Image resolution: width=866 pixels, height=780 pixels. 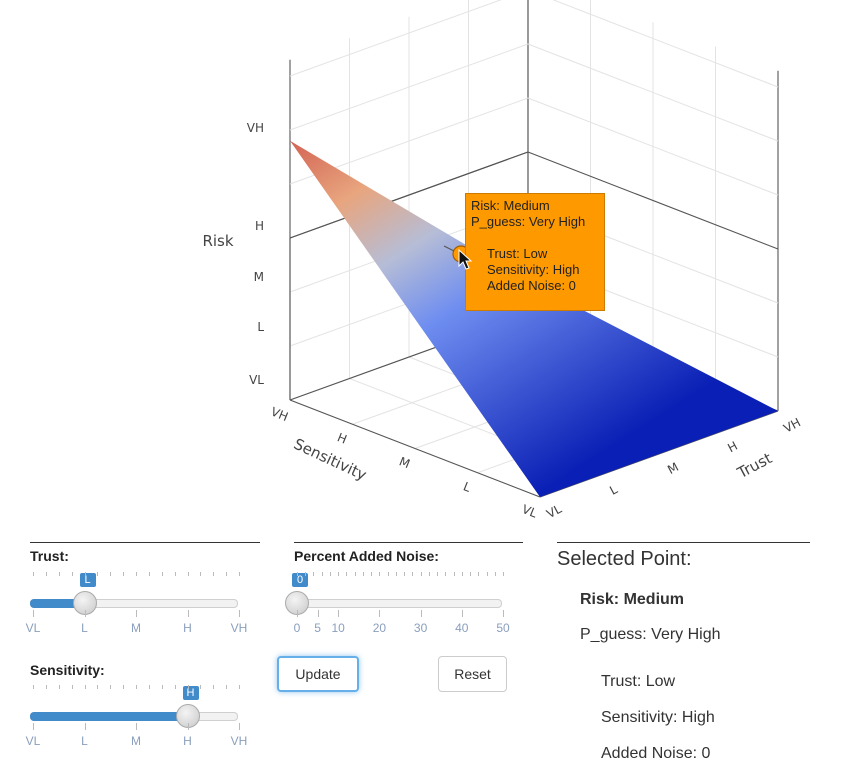 I want to click on noise-slider: 0 0 5 10 20 30 40 50, so click(x=397, y=603).